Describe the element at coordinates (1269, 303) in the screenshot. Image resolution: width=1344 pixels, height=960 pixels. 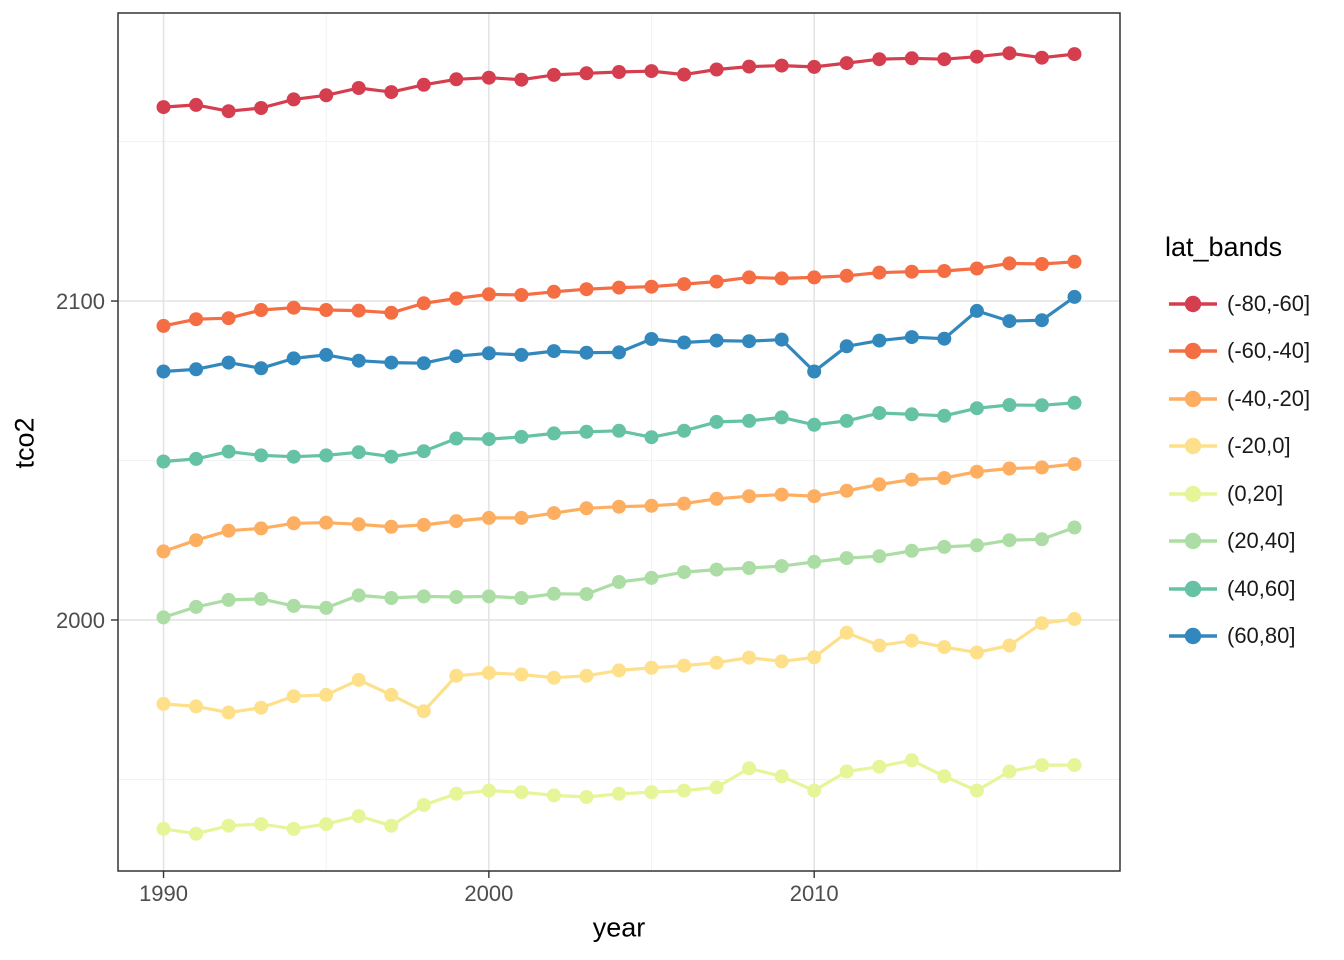
I see `legend-item-label: (-80,-60]` at that location.